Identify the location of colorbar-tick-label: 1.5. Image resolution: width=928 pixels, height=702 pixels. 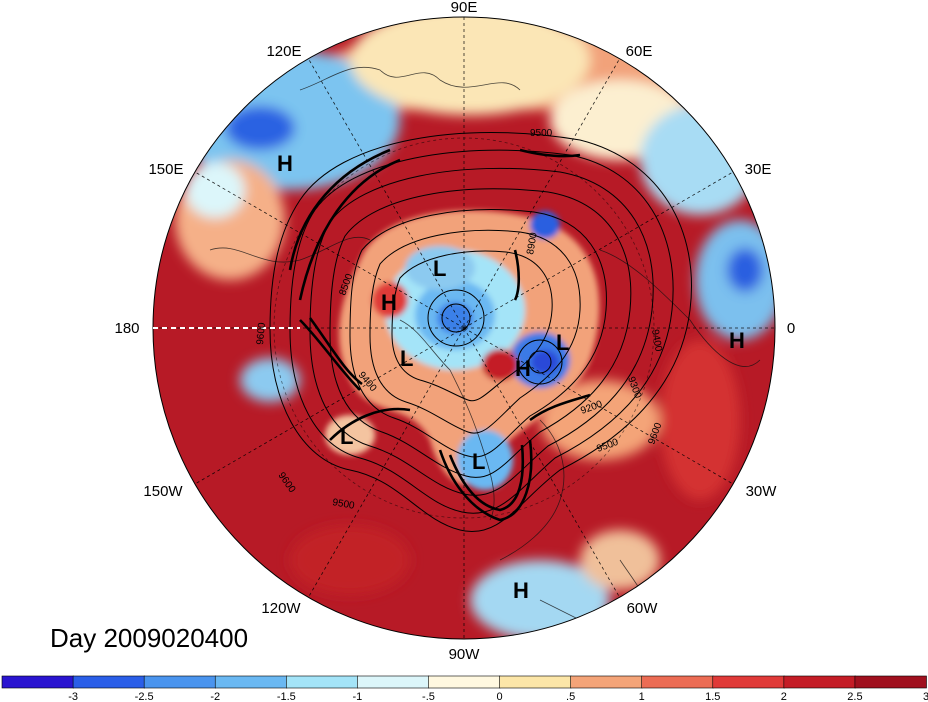
(712, 696).